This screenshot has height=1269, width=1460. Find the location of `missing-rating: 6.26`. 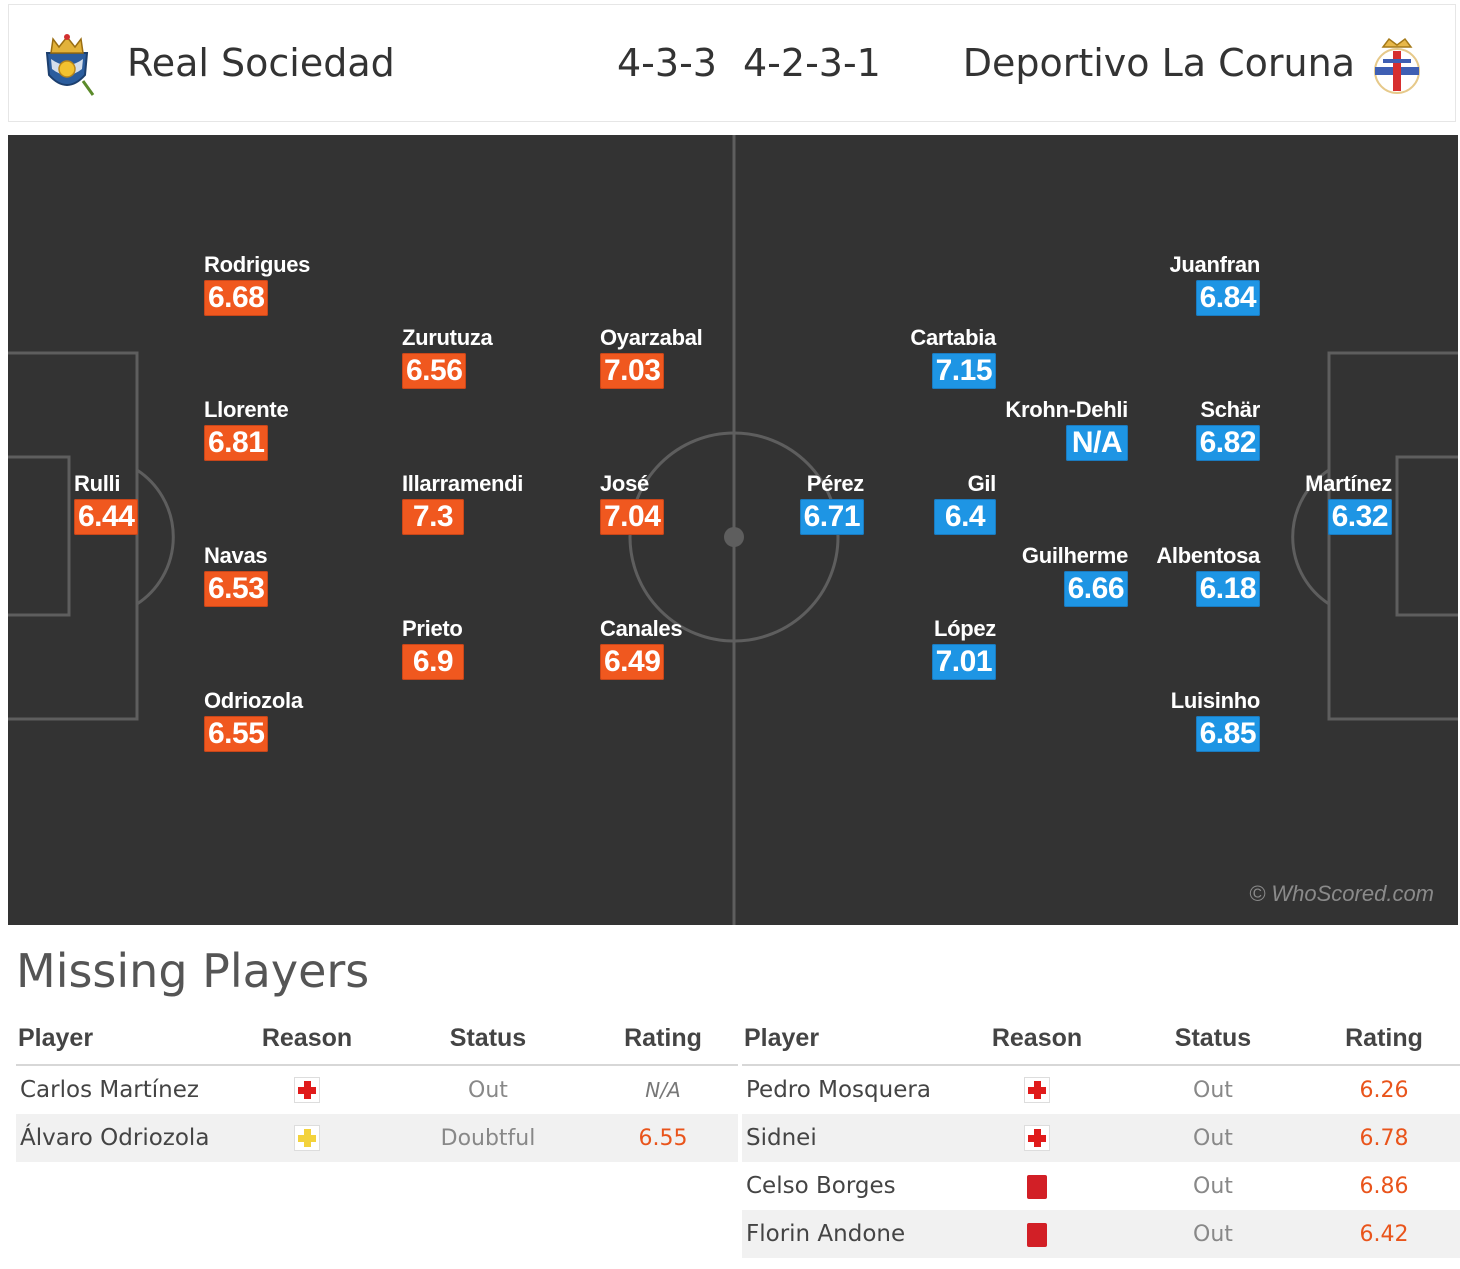

missing-rating: 6.26 is located at coordinates (1384, 1090).